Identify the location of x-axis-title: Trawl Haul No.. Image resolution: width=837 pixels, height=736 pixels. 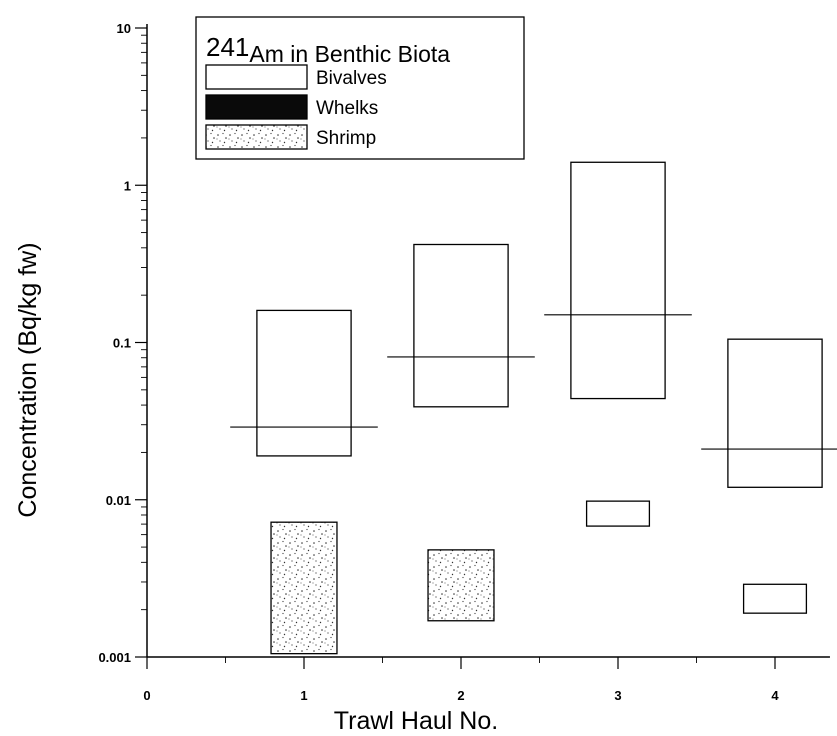
(416, 721).